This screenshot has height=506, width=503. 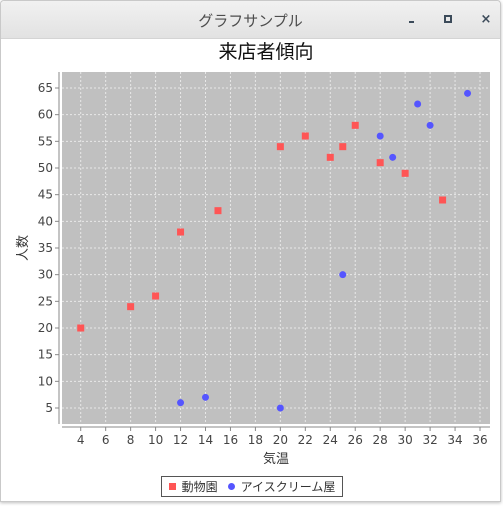 What do you see at coordinates (106, 440) in the screenshot?
I see `x-tick-label: 6` at bounding box center [106, 440].